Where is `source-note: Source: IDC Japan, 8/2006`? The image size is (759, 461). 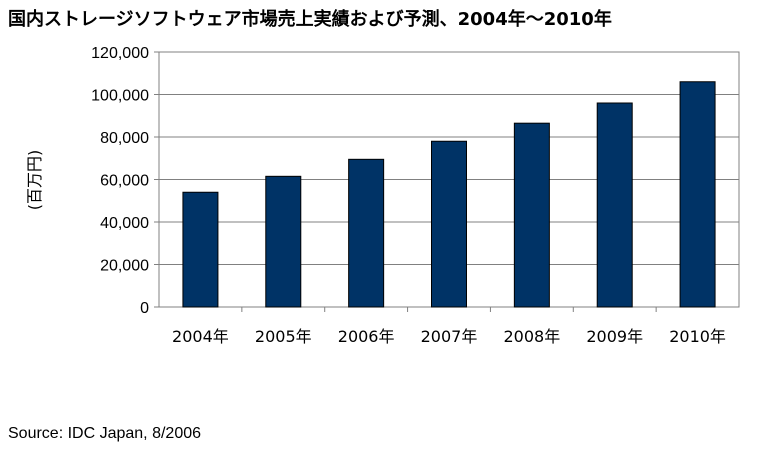
source-note: Source: IDC Japan, 8/2006 is located at coordinates (105, 433).